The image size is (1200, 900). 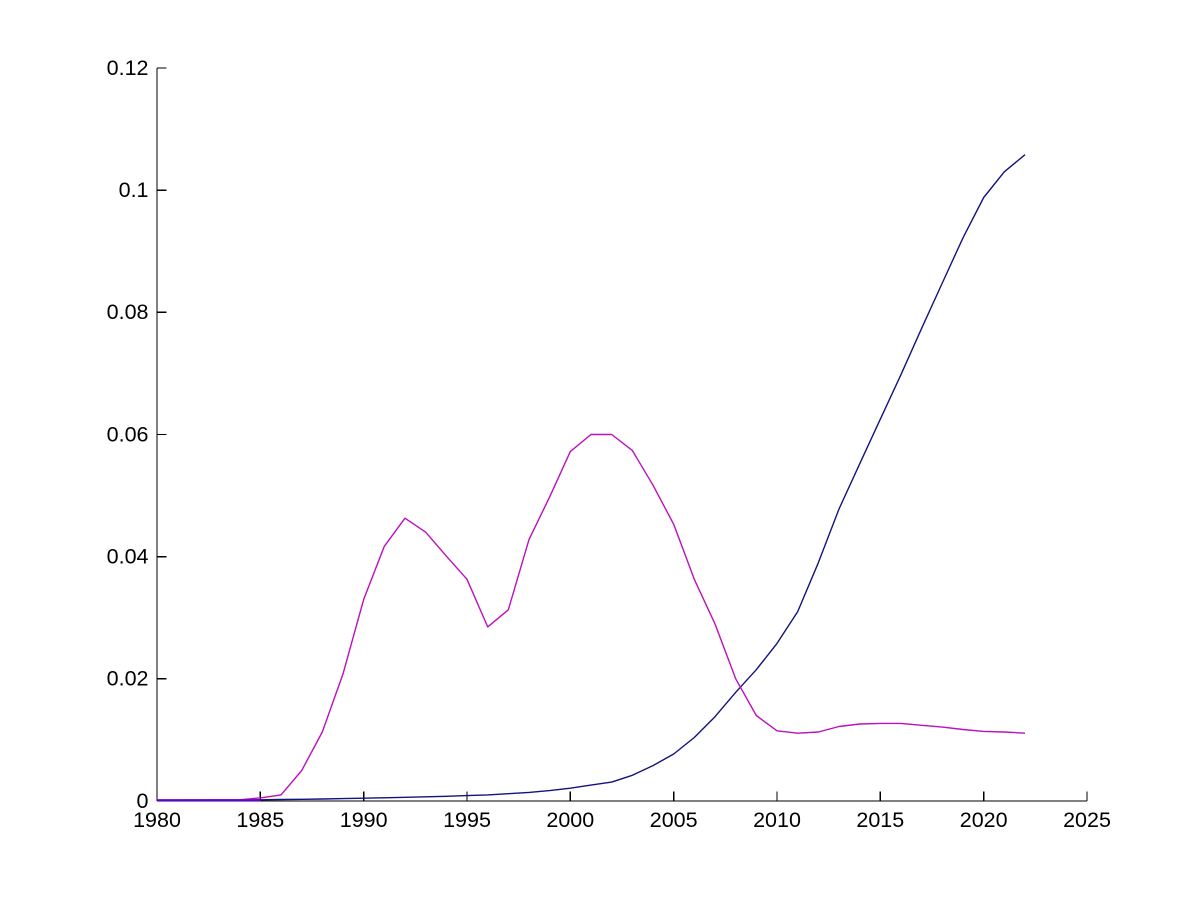 I want to click on svg-text: 0.1, so click(x=134, y=190).